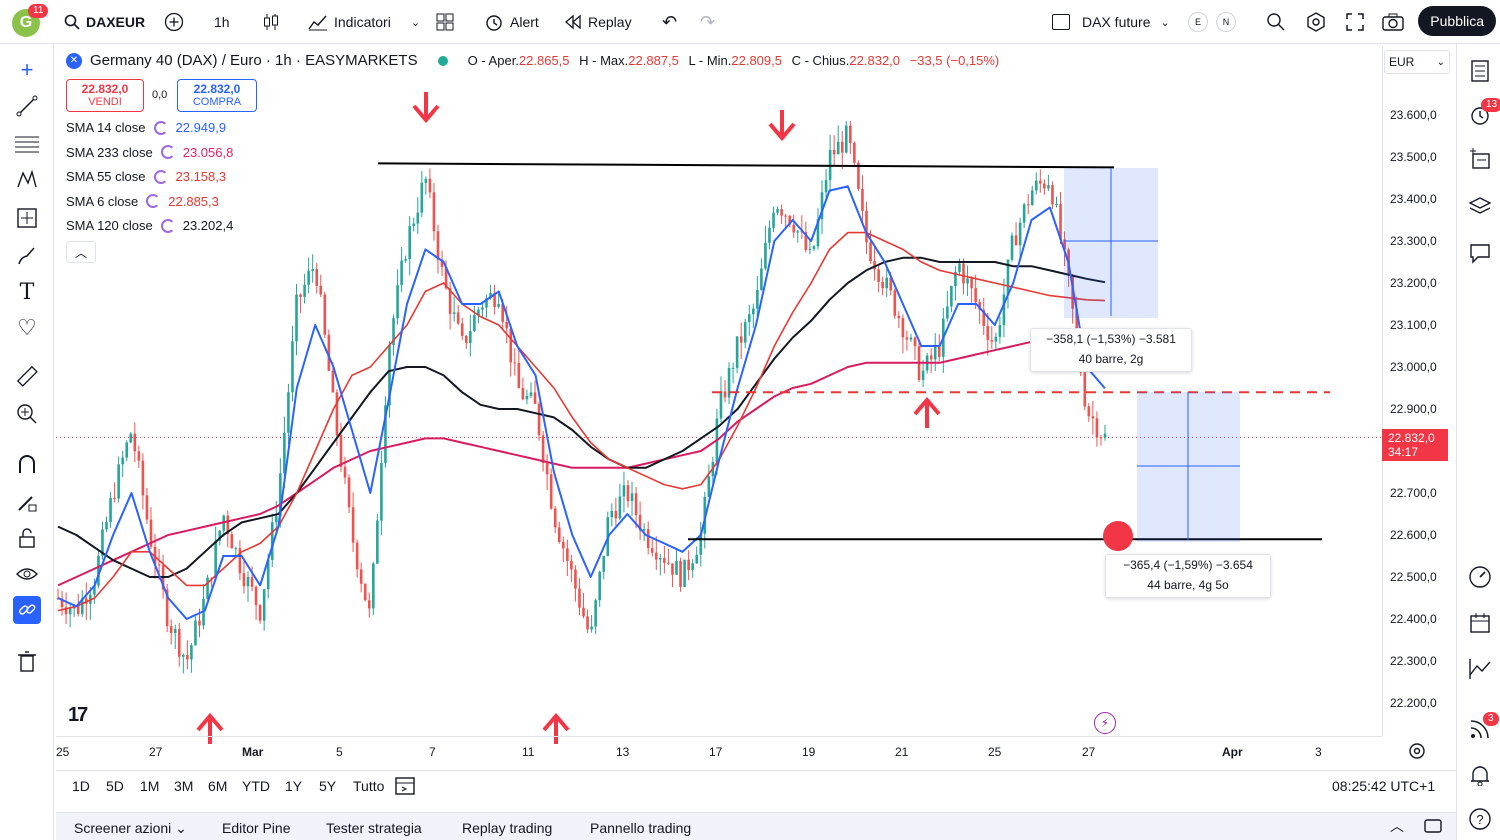 The height and width of the screenshot is (840, 1500). I want to click on fullscreen-button, so click(1355, 22).